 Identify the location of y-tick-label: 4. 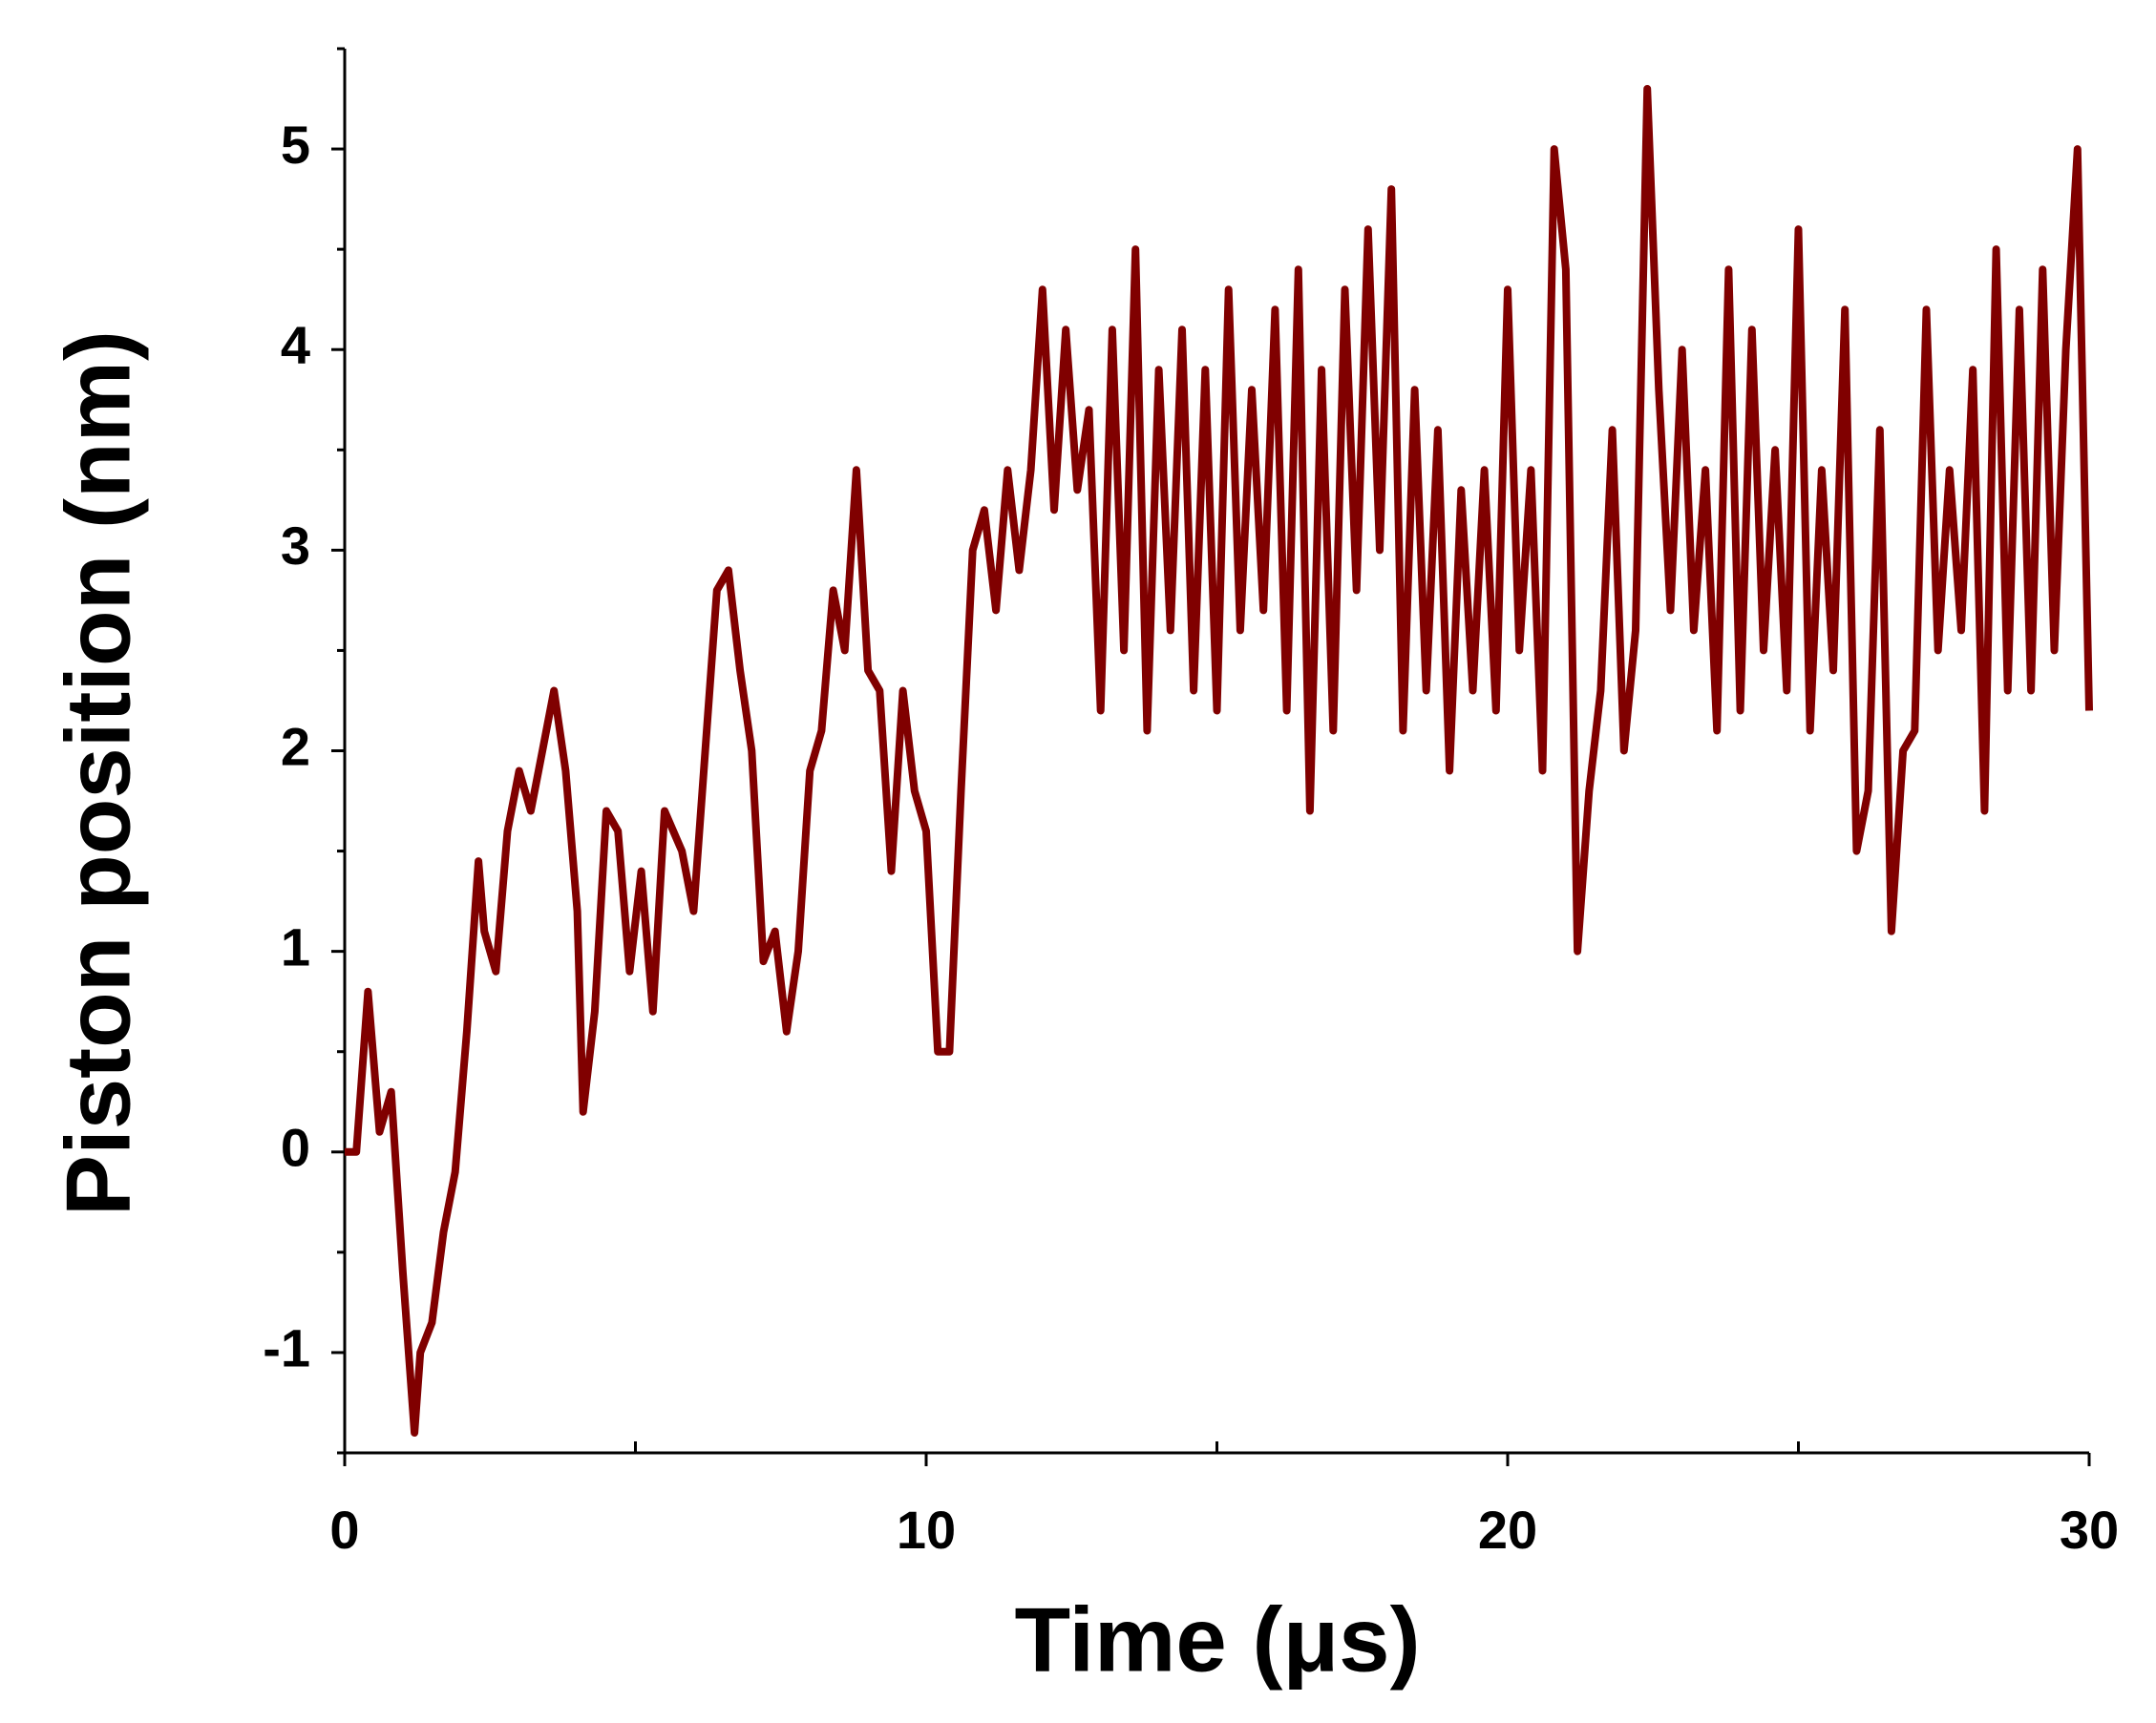
(296, 345).